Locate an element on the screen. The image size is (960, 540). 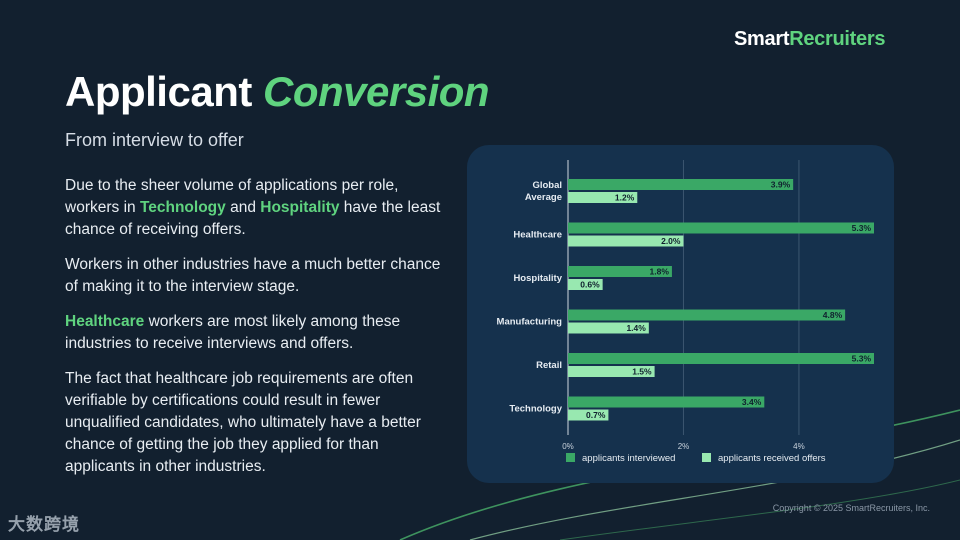
data-label: 1.4% is located at coordinates (636, 328).